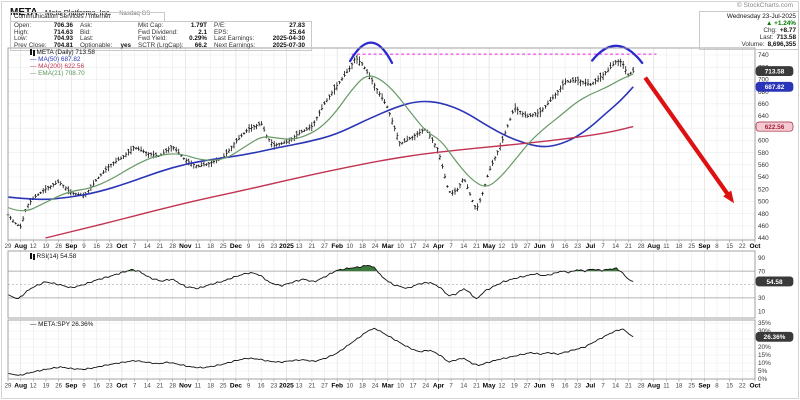 This screenshot has width=800, height=400. What do you see at coordinates (774, 126) in the screenshot?
I see `ma200-value-box` at bounding box center [774, 126].